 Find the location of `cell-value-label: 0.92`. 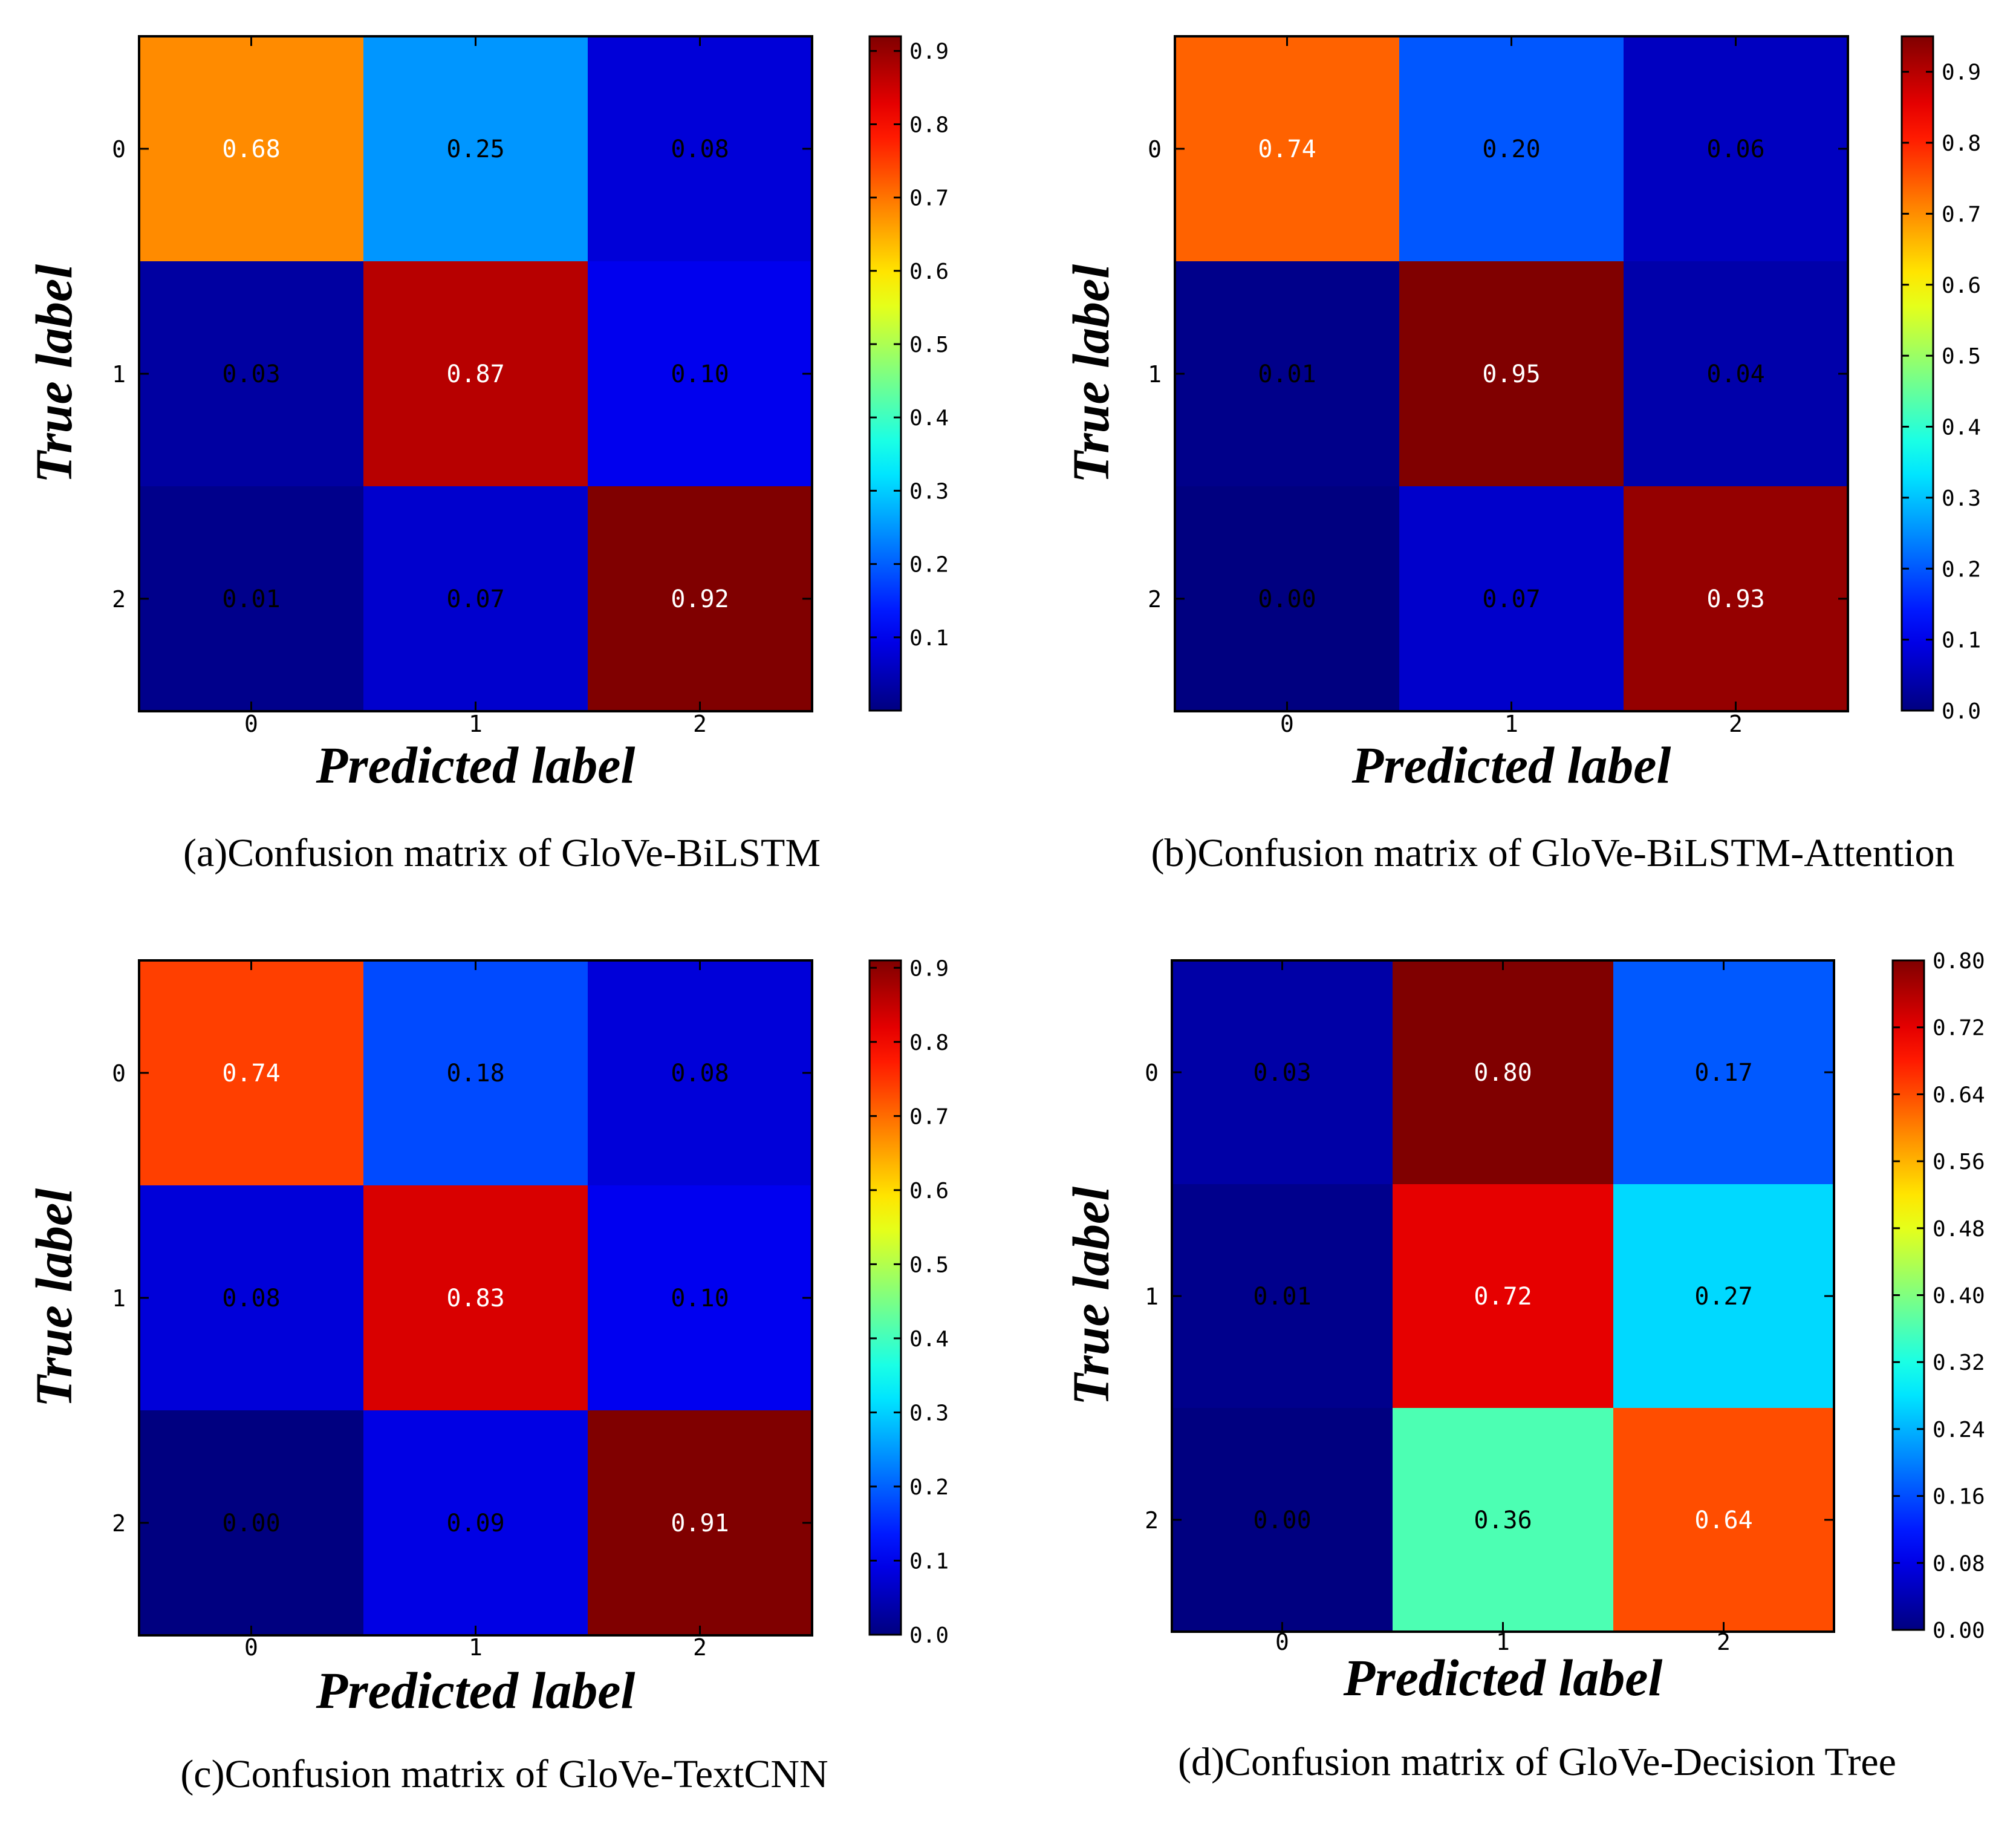

cell-value-label: 0.92 is located at coordinates (700, 599).